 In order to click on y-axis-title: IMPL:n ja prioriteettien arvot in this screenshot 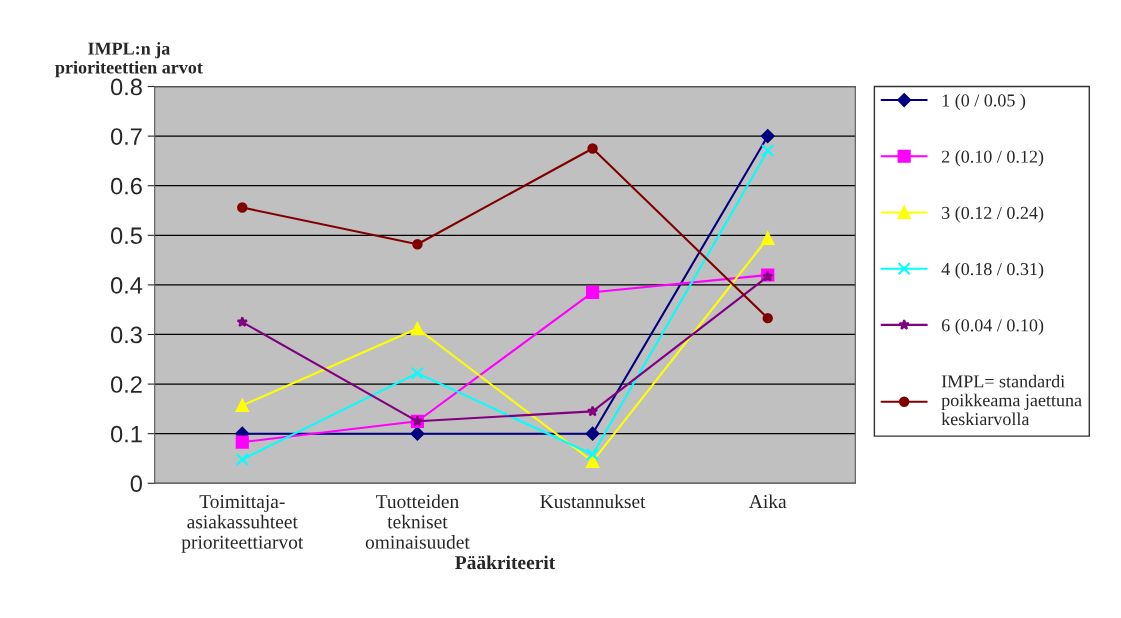, I will do `click(129, 60)`.